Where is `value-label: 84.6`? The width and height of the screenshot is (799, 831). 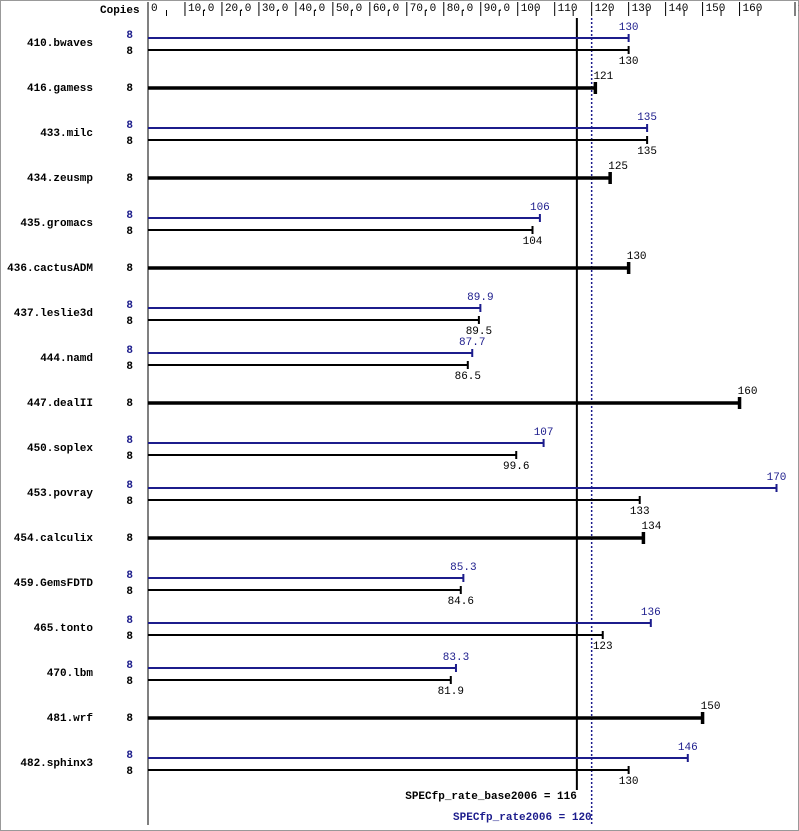
value-label: 84.6 is located at coordinates (461, 602).